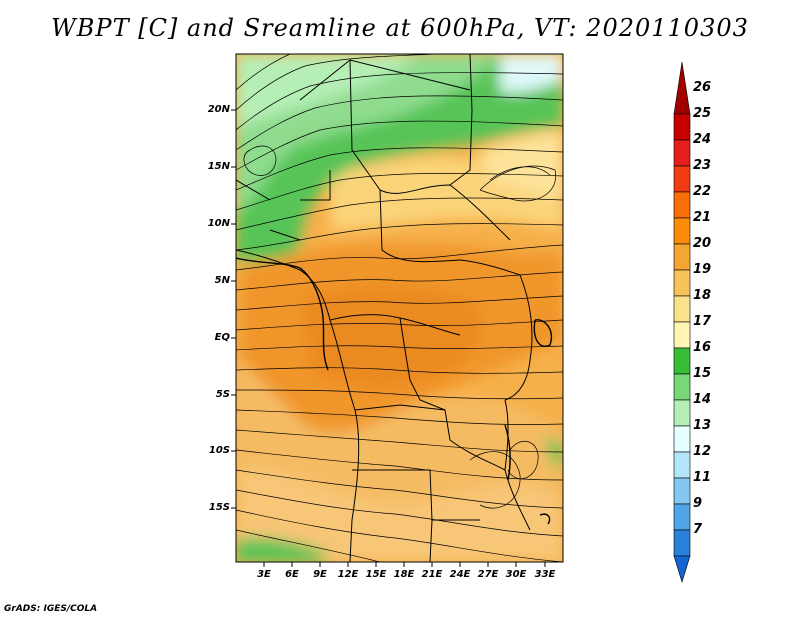 Image resolution: width=800 pixels, height=618 pixels. What do you see at coordinates (702, 295) in the screenshot?
I see `colorbar-label: 18` at bounding box center [702, 295].